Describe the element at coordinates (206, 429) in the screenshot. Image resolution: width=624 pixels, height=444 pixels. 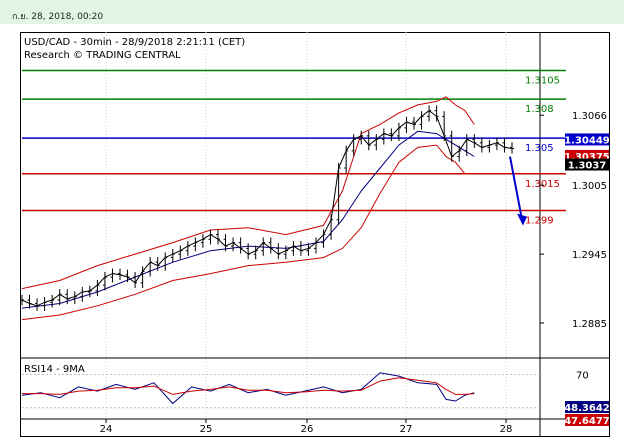
I see `x-tick-label: 25` at that location.